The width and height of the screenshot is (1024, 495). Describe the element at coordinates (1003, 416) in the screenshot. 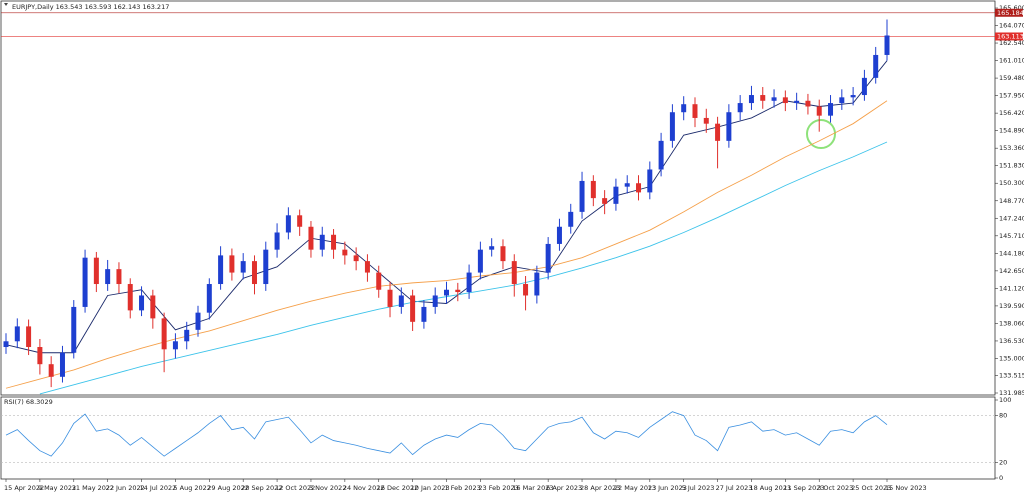

I see `rsi-tick-label: 80` at that location.